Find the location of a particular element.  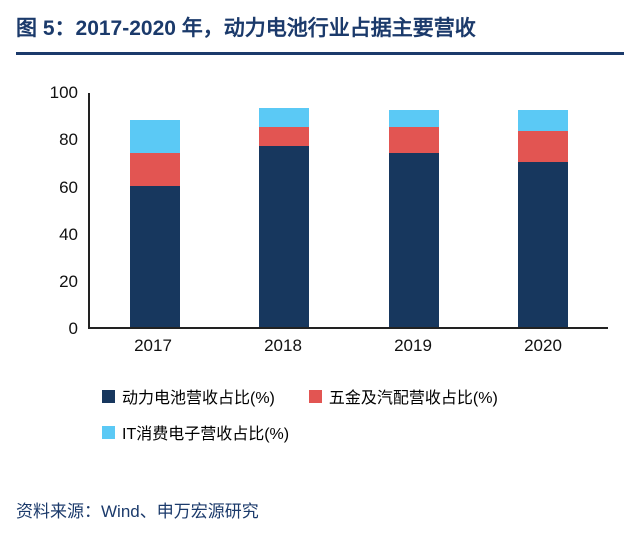

y-tick-label: 40 is located at coordinates (68, 234).